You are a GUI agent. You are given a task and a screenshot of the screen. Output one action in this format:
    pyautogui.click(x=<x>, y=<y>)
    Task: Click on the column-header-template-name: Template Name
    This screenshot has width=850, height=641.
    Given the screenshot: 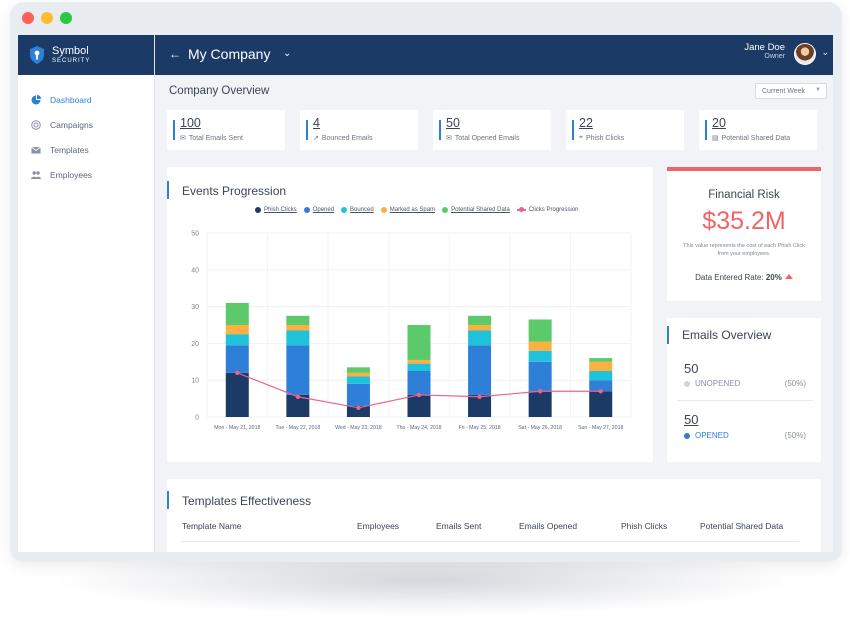 What is the action you would take?
    pyautogui.click(x=212, y=526)
    